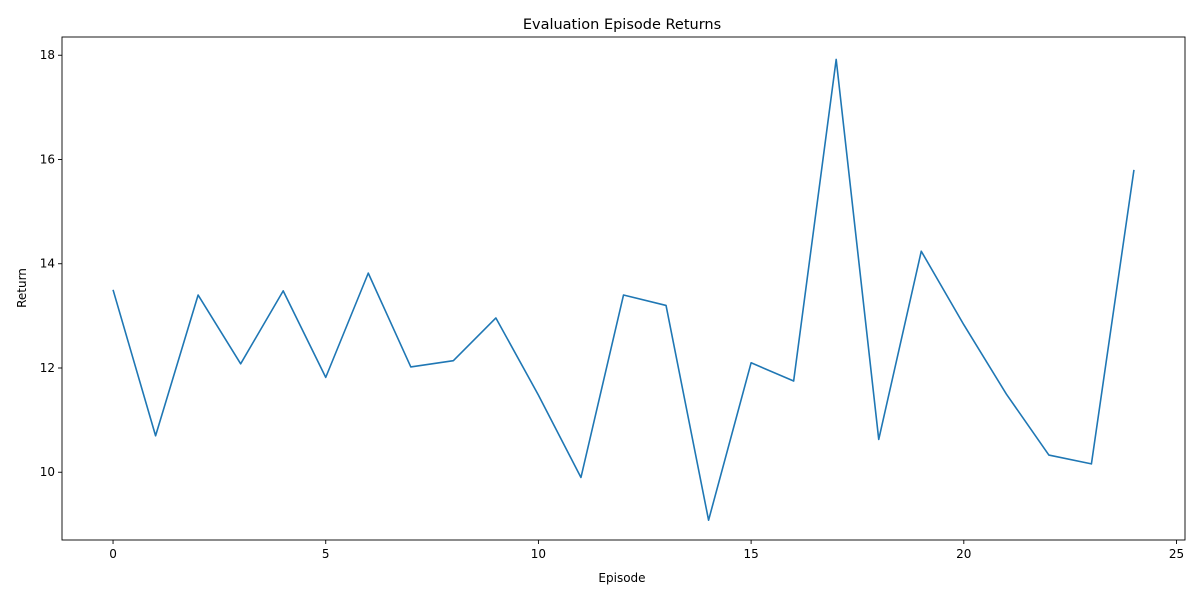 This screenshot has width=1200, height=600. Describe the element at coordinates (326, 554) in the screenshot. I see `x-tick-label: 5` at that location.